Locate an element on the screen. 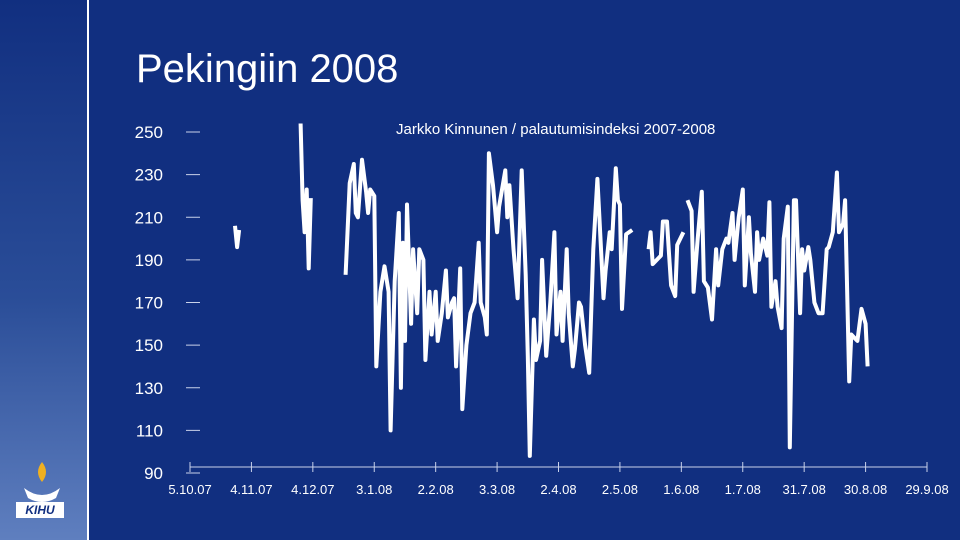 The image size is (960, 540). y-tick-label: 90 is located at coordinates (153, 473).